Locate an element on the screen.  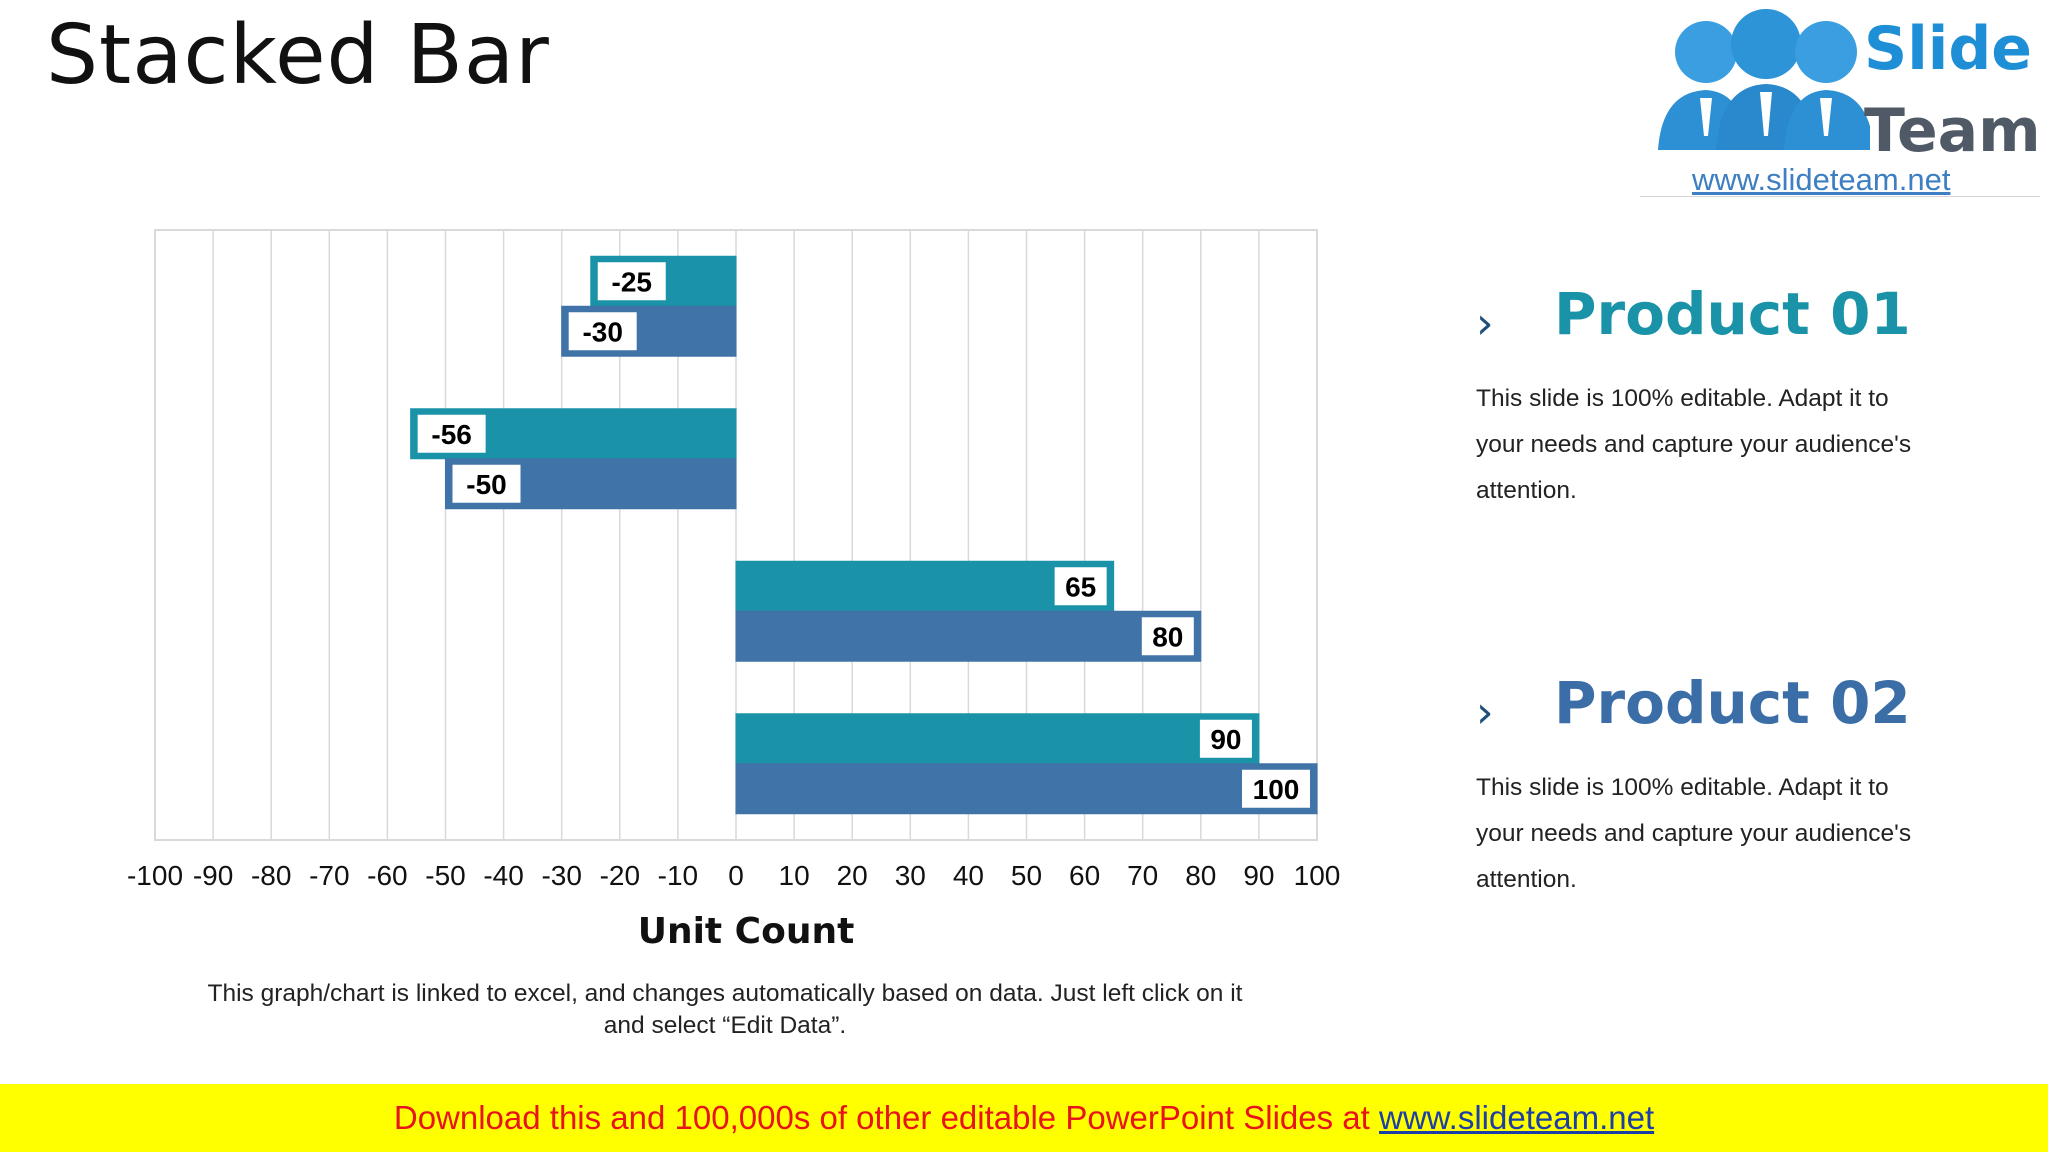
data-label: -30 is located at coordinates (602, 331).